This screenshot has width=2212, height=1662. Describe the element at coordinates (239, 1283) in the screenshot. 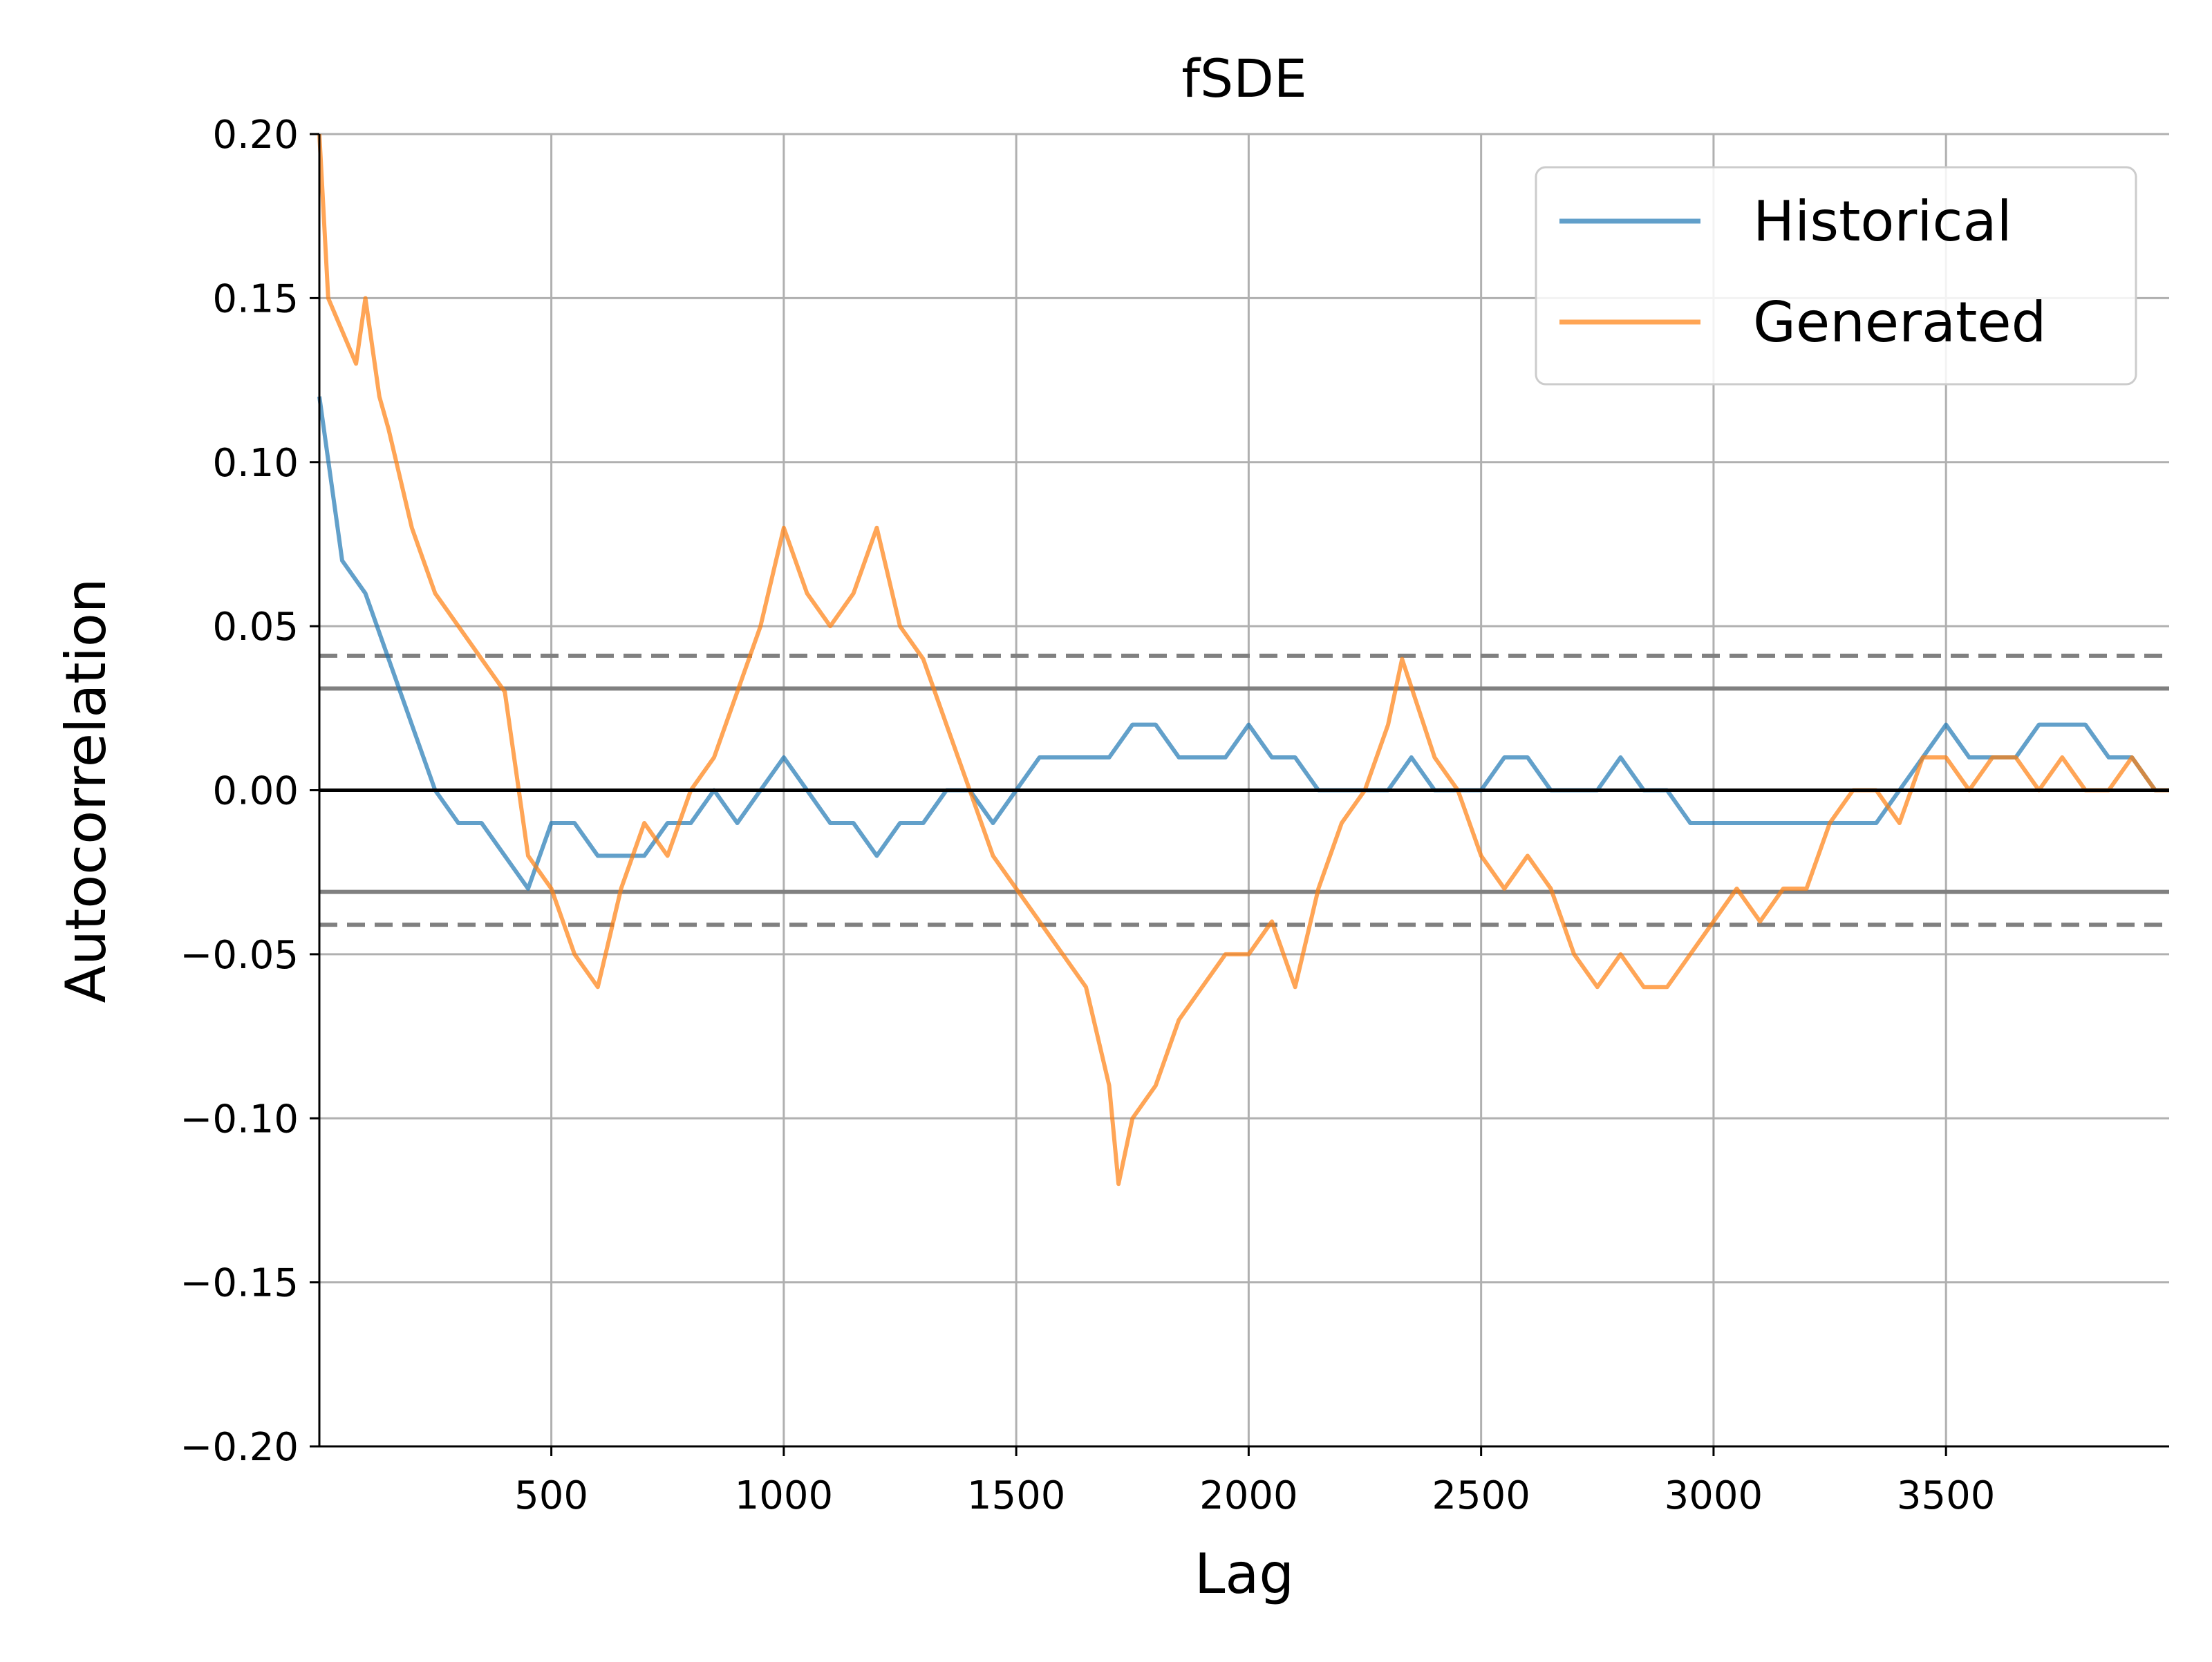

I see `y-tick-label: −0.15` at that location.